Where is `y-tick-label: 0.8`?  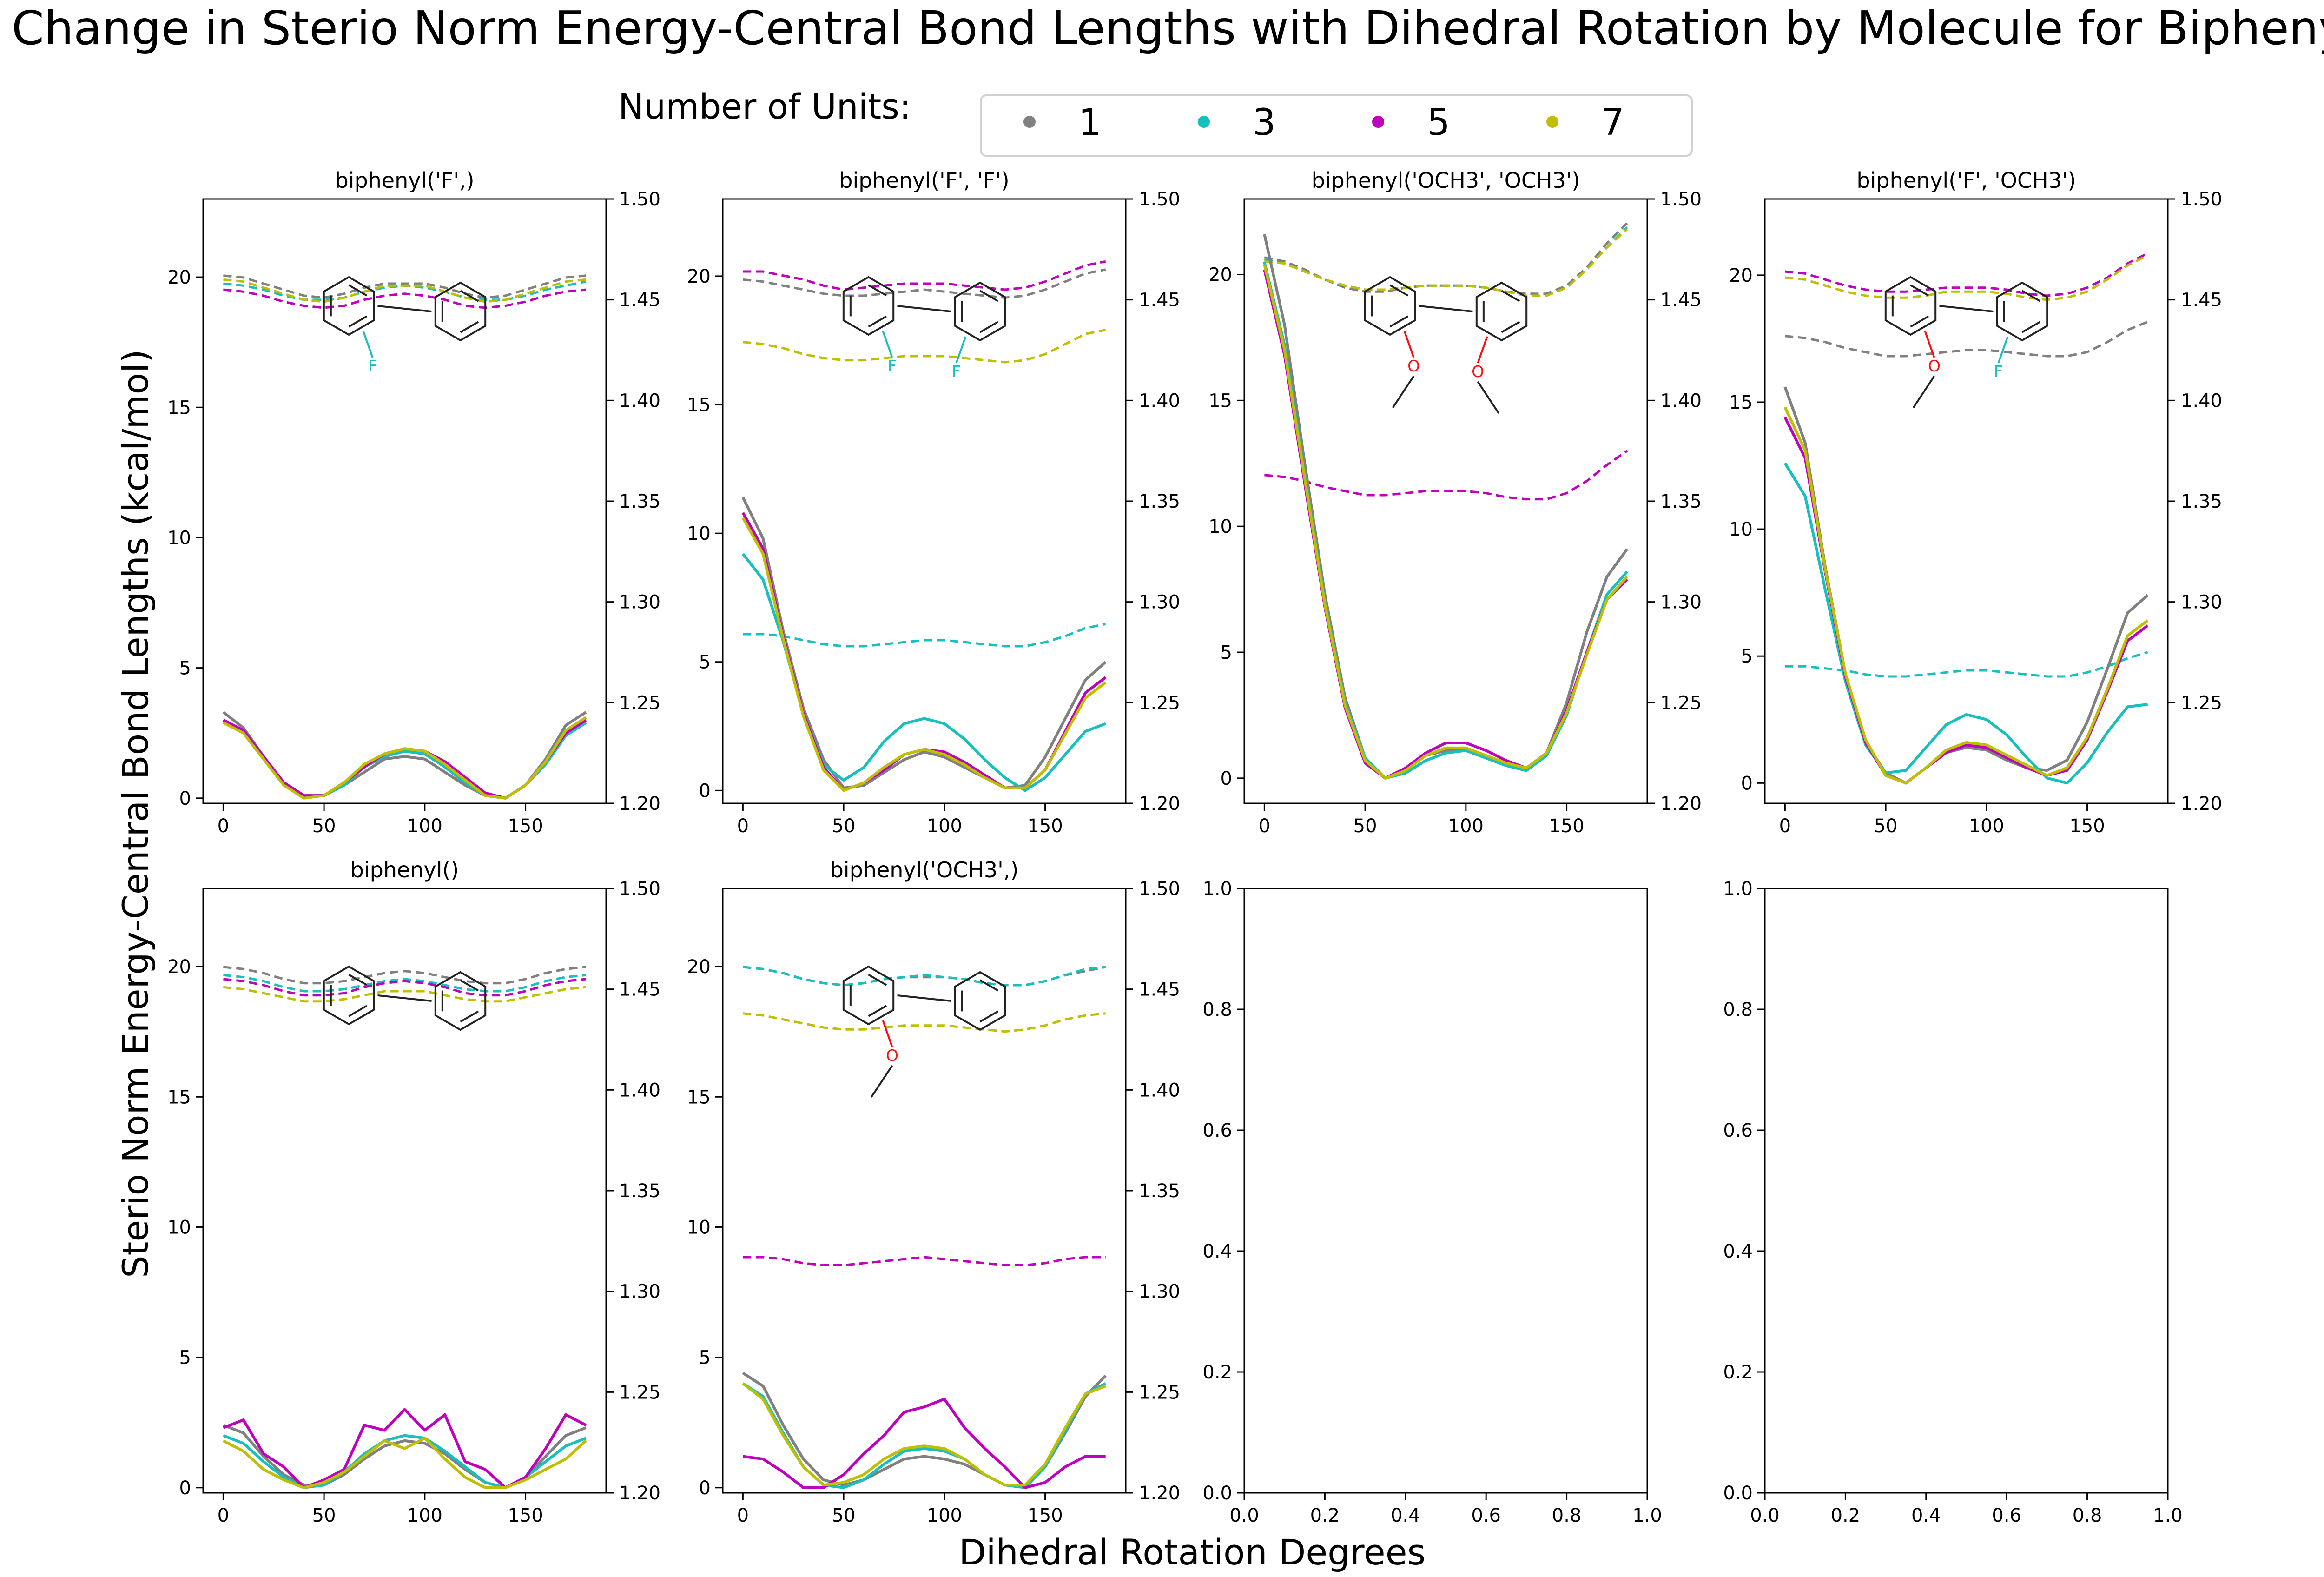 y-tick-label: 0.8 is located at coordinates (1217, 1009).